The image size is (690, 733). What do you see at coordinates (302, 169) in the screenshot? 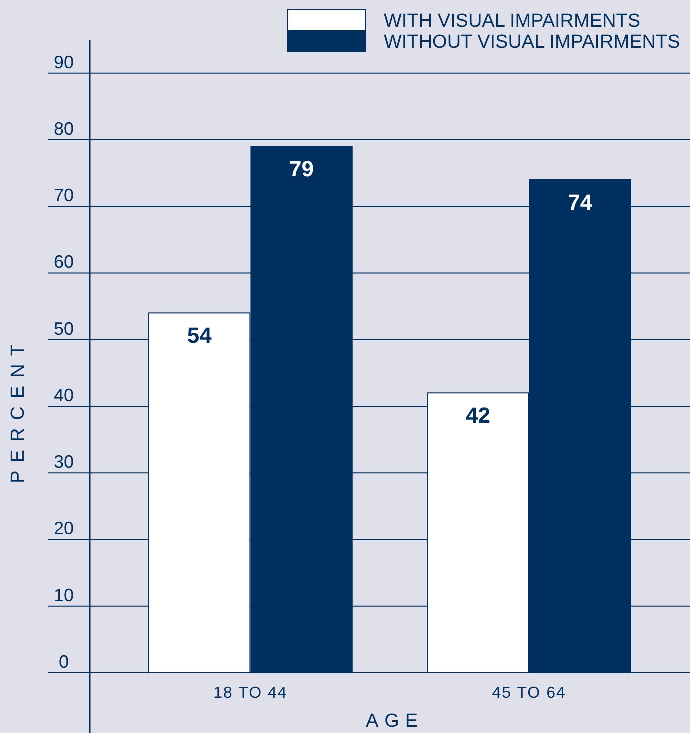
I see `data-label: 79` at bounding box center [302, 169].